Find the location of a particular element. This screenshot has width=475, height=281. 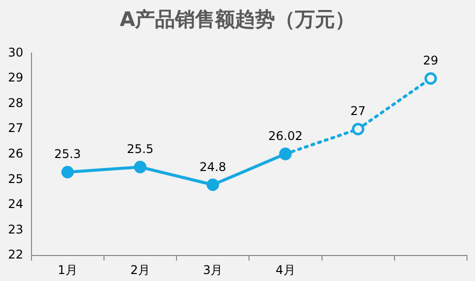

x-tick-label: 3月 is located at coordinates (213, 269).